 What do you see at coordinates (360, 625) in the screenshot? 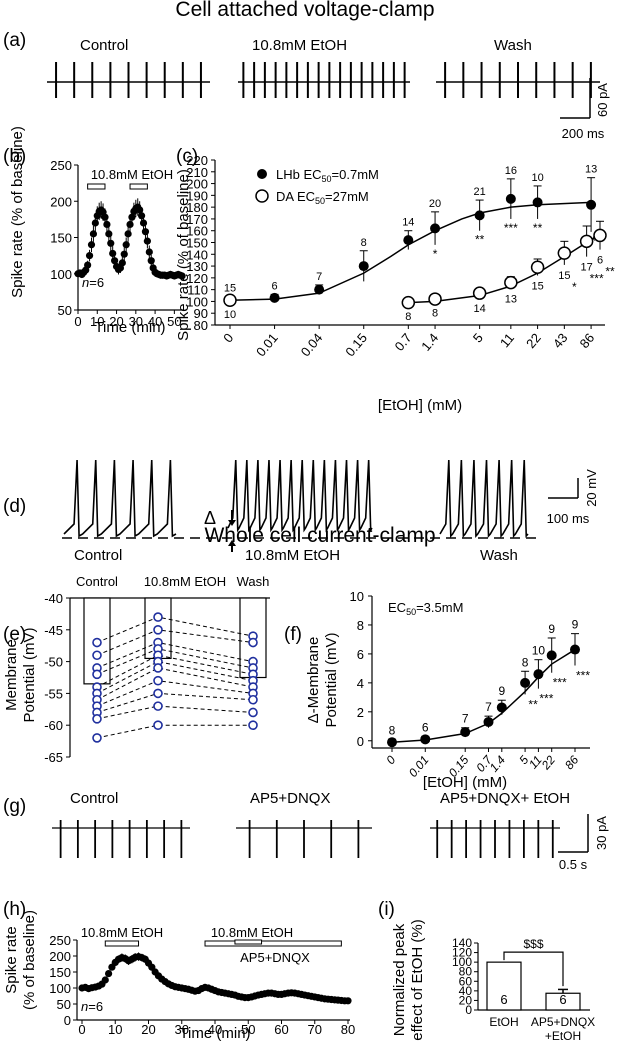
I see `panel-f-y-tick-label: 8` at bounding box center [360, 625].